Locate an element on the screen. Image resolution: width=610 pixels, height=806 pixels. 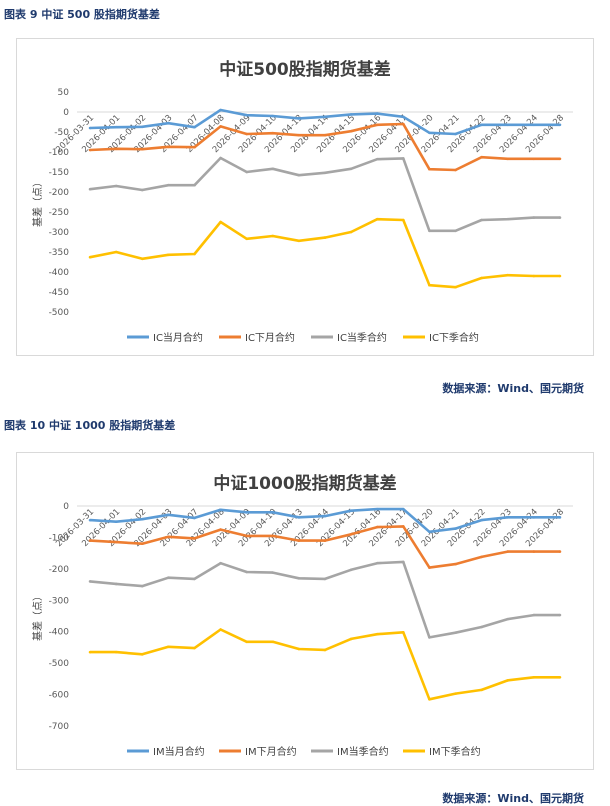
y-tick-label: -450 is located at coordinates (59, 293).